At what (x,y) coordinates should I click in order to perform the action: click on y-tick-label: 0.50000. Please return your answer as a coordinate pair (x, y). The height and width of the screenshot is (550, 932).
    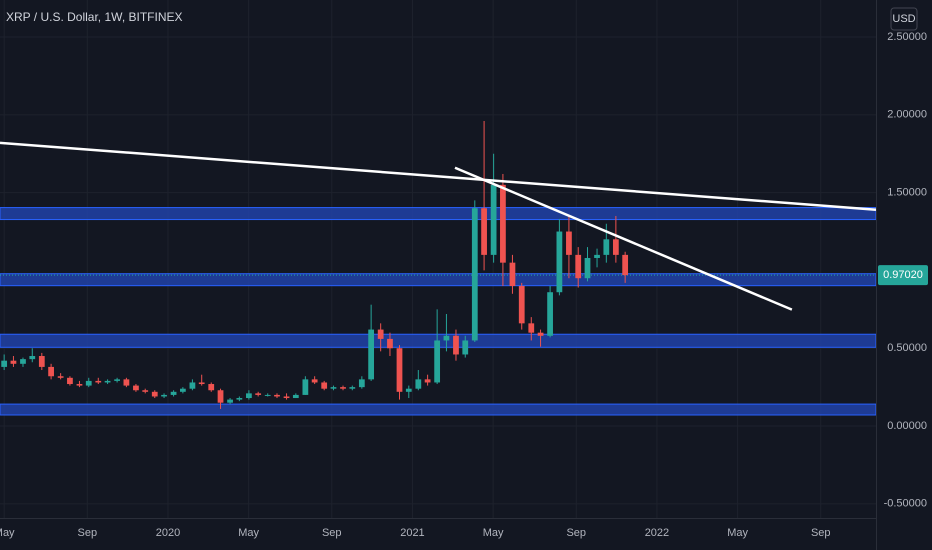
    Looking at the image, I should click on (907, 348).